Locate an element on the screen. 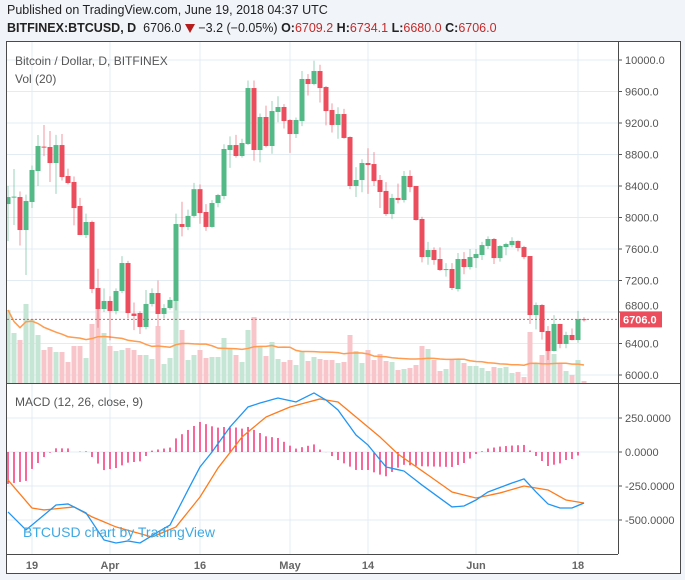 The height and width of the screenshot is (580, 685). macd-legend: MACD (12, 26, close, 9) is located at coordinates (79, 402).